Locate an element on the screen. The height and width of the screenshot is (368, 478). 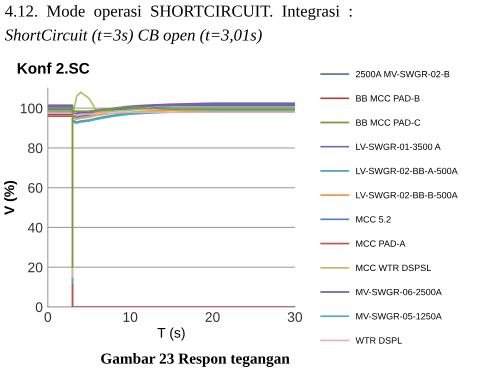
x-axis-title: T (s) is located at coordinates (171, 334).